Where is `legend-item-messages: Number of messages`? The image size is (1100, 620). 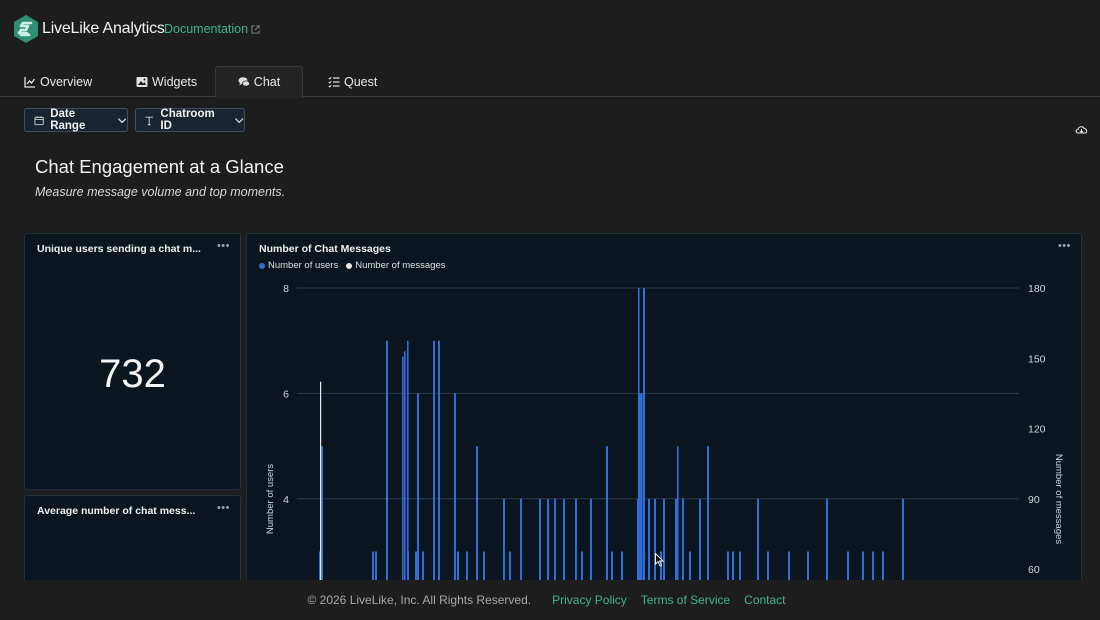
legend-item-messages: Number of messages is located at coordinates (396, 265).